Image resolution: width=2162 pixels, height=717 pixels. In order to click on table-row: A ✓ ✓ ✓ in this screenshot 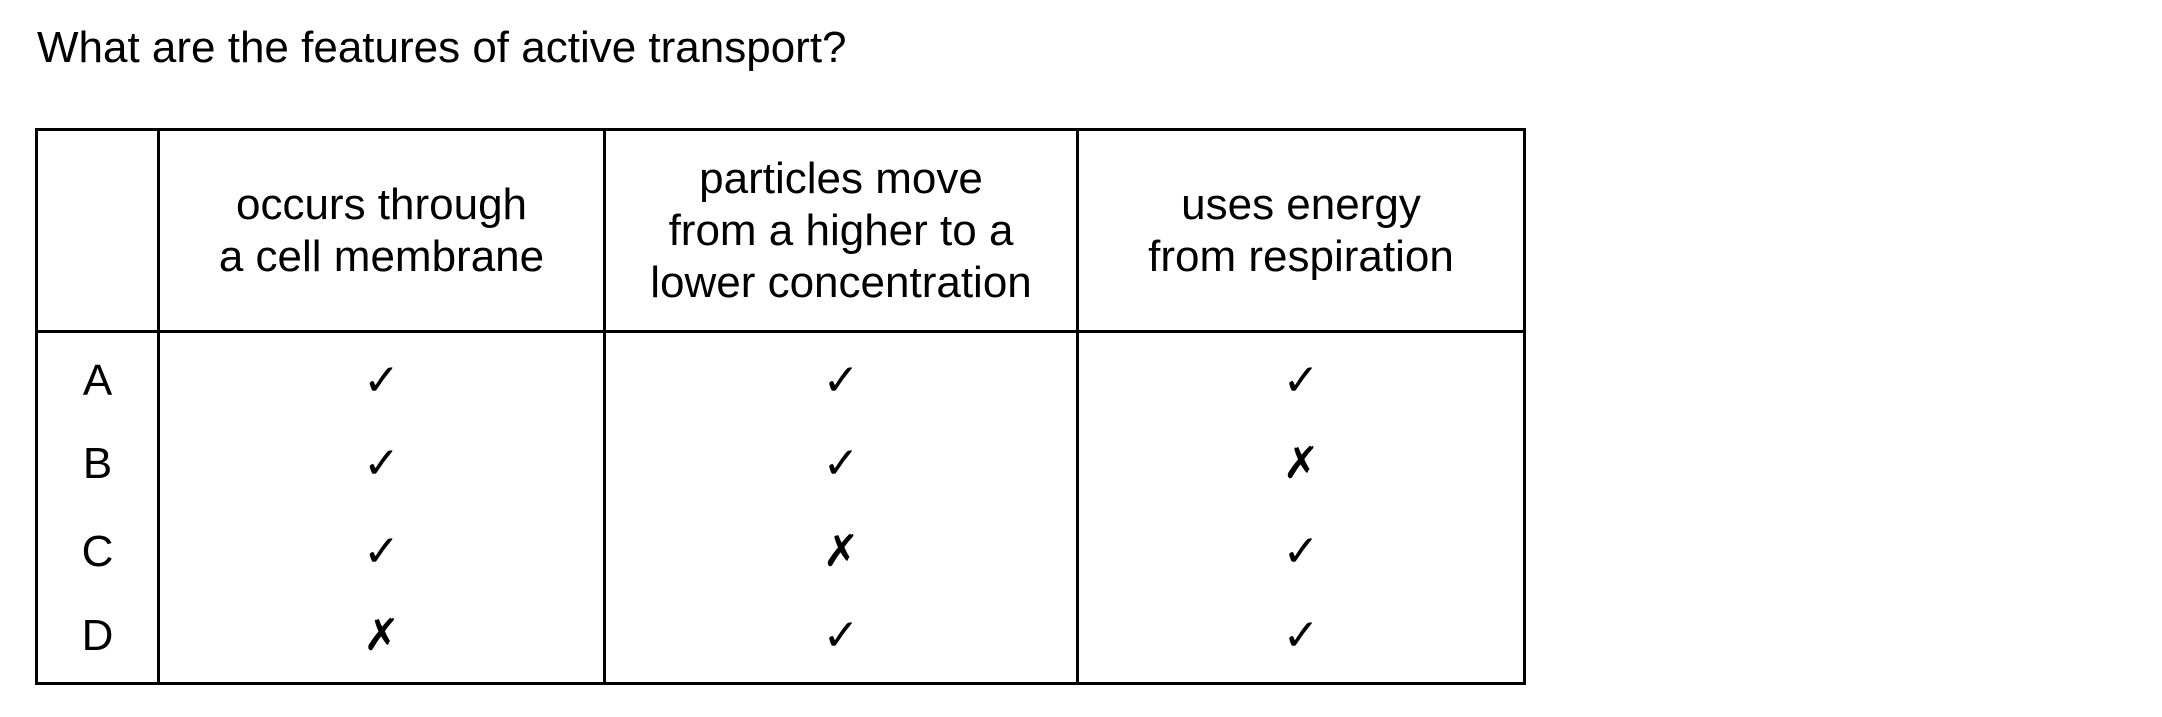, I will do `click(781, 375)`.